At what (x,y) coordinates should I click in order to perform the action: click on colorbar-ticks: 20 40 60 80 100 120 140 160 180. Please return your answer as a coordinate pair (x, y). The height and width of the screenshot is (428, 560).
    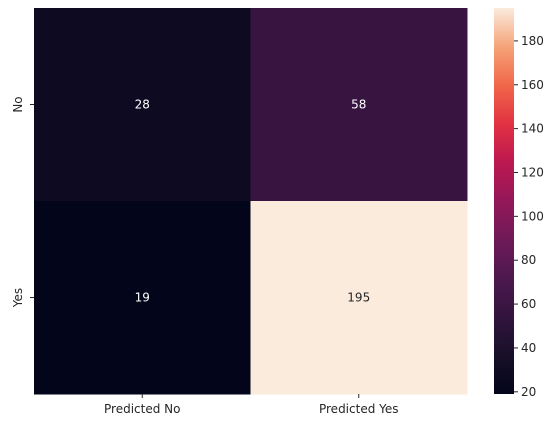
    Looking at the image, I should click on (529, 216).